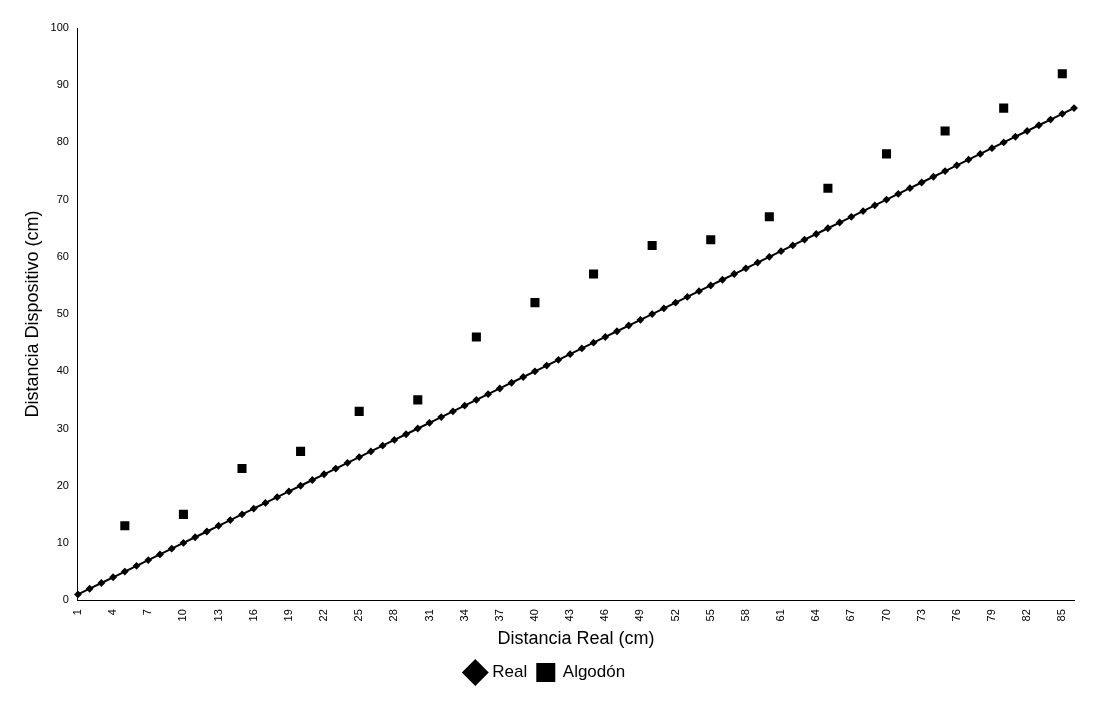 The image size is (1102, 709). I want to click on x-tick-label: 31, so click(428, 615).